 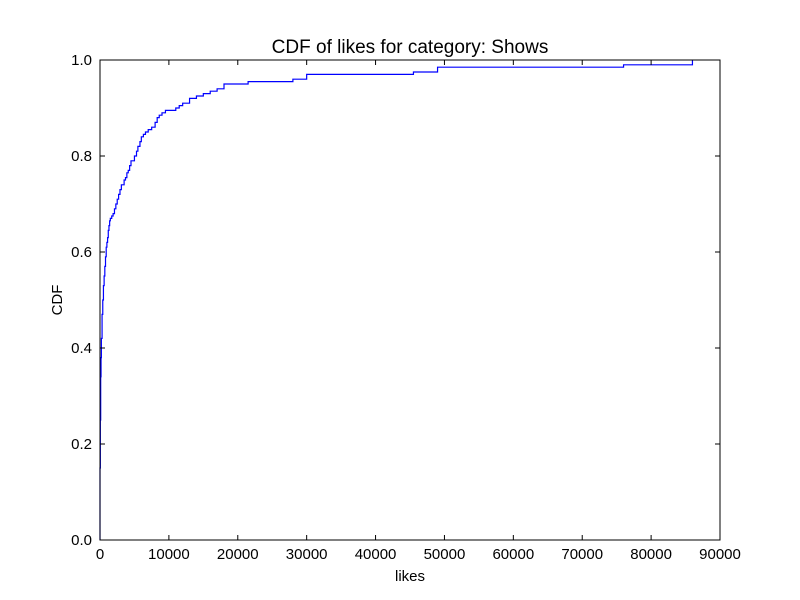 What do you see at coordinates (57, 300) in the screenshot?
I see `y-axis-label: CDF` at bounding box center [57, 300].